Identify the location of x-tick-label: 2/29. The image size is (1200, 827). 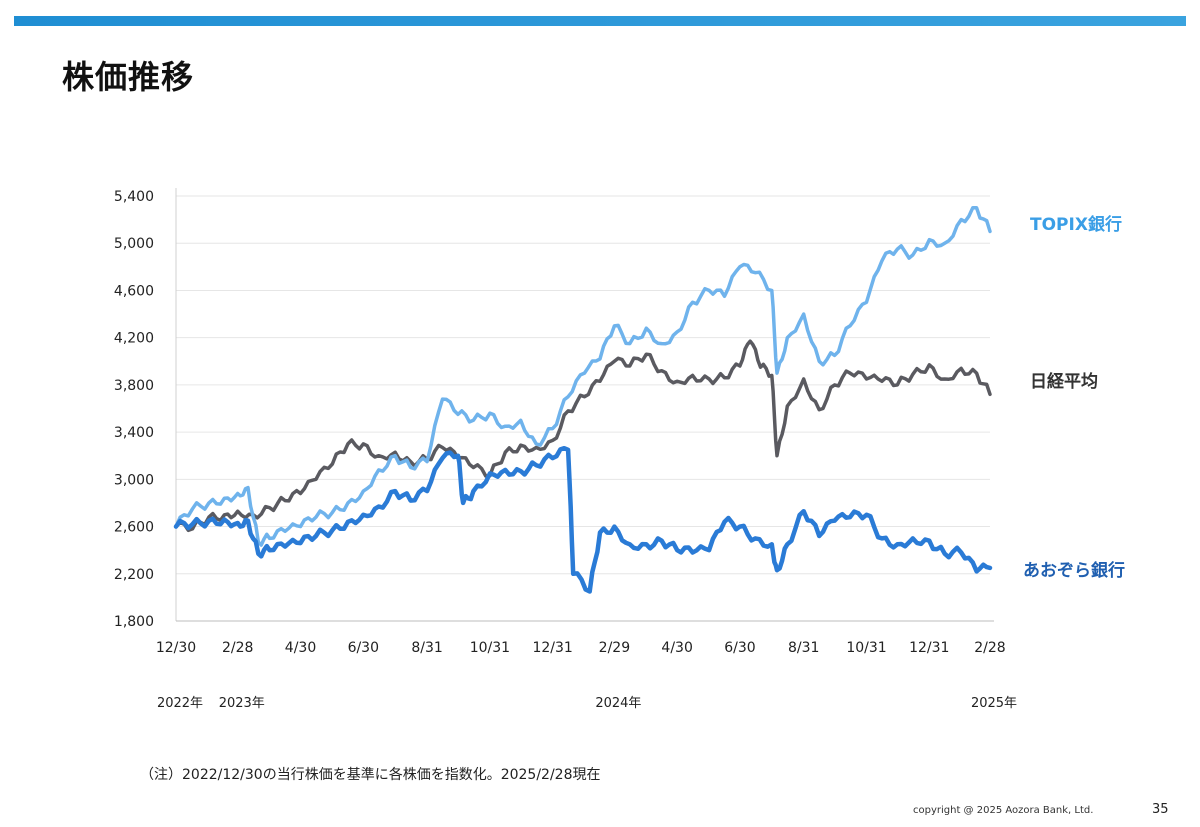
(614, 648).